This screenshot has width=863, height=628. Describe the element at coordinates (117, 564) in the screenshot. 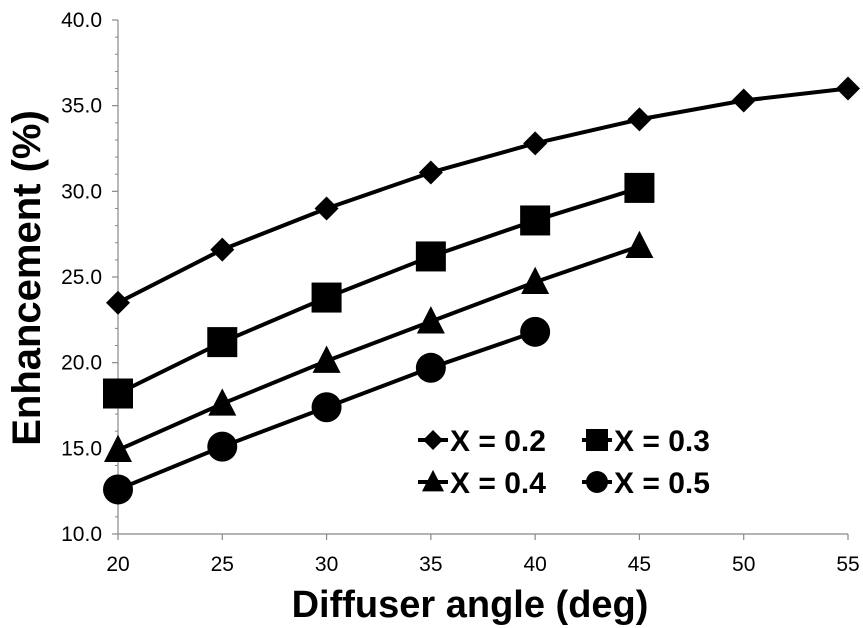

I see `x-tick-label: 20` at that location.